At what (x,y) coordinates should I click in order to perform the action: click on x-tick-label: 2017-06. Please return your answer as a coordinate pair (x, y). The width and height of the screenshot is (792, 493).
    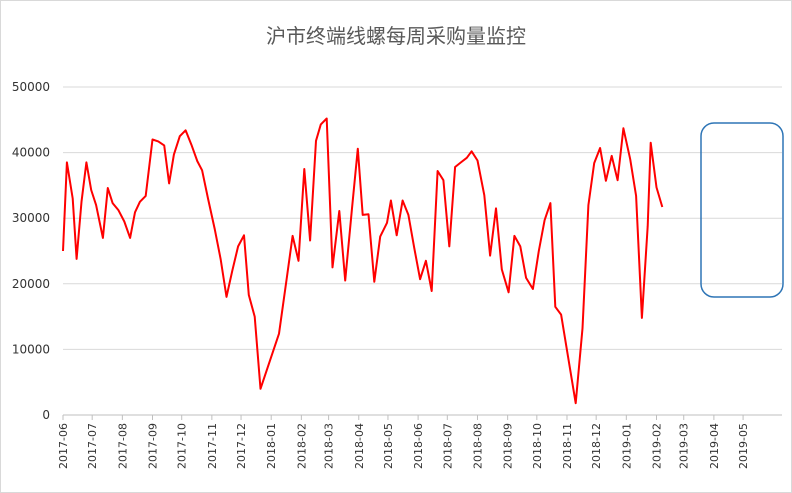
    Looking at the image, I should click on (63, 446).